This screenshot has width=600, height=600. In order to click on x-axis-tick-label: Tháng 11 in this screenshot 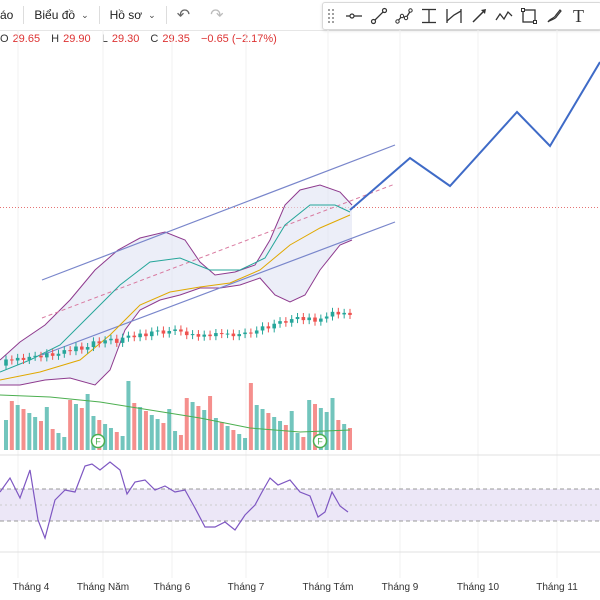, I will do `click(557, 587)`.